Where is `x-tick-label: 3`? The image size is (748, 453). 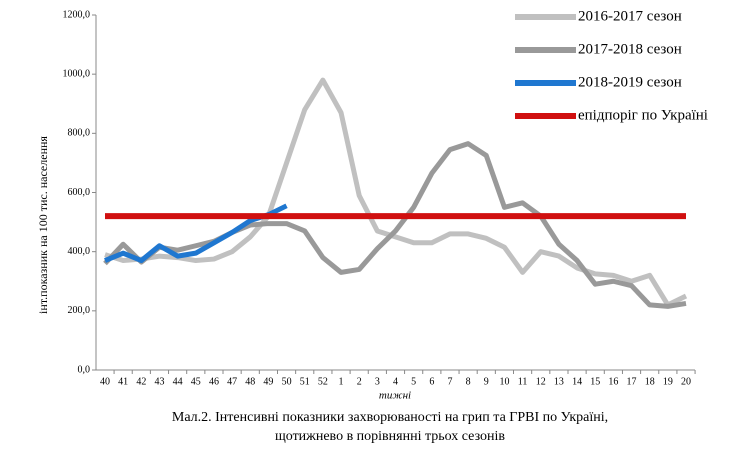 x-tick-label: 3 is located at coordinates (377, 381).